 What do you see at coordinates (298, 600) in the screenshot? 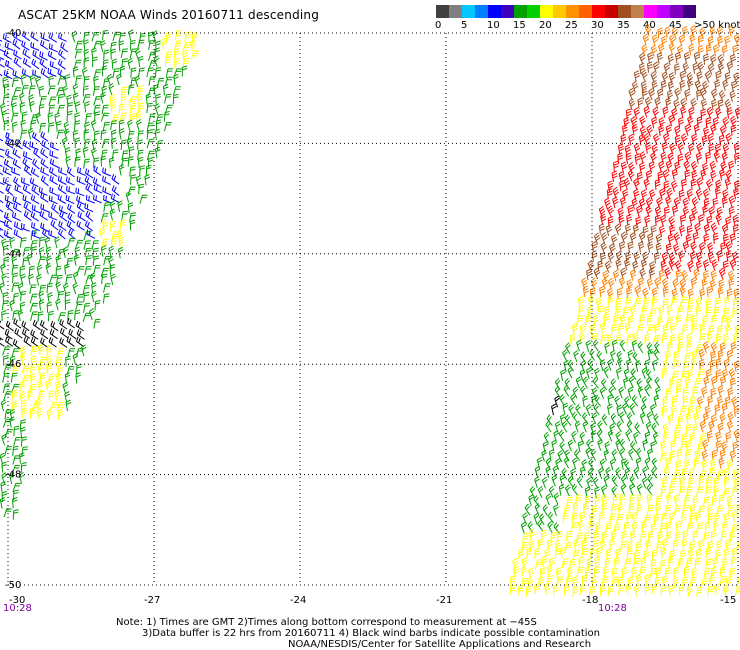
I see `longitude-label: -24` at bounding box center [298, 600].